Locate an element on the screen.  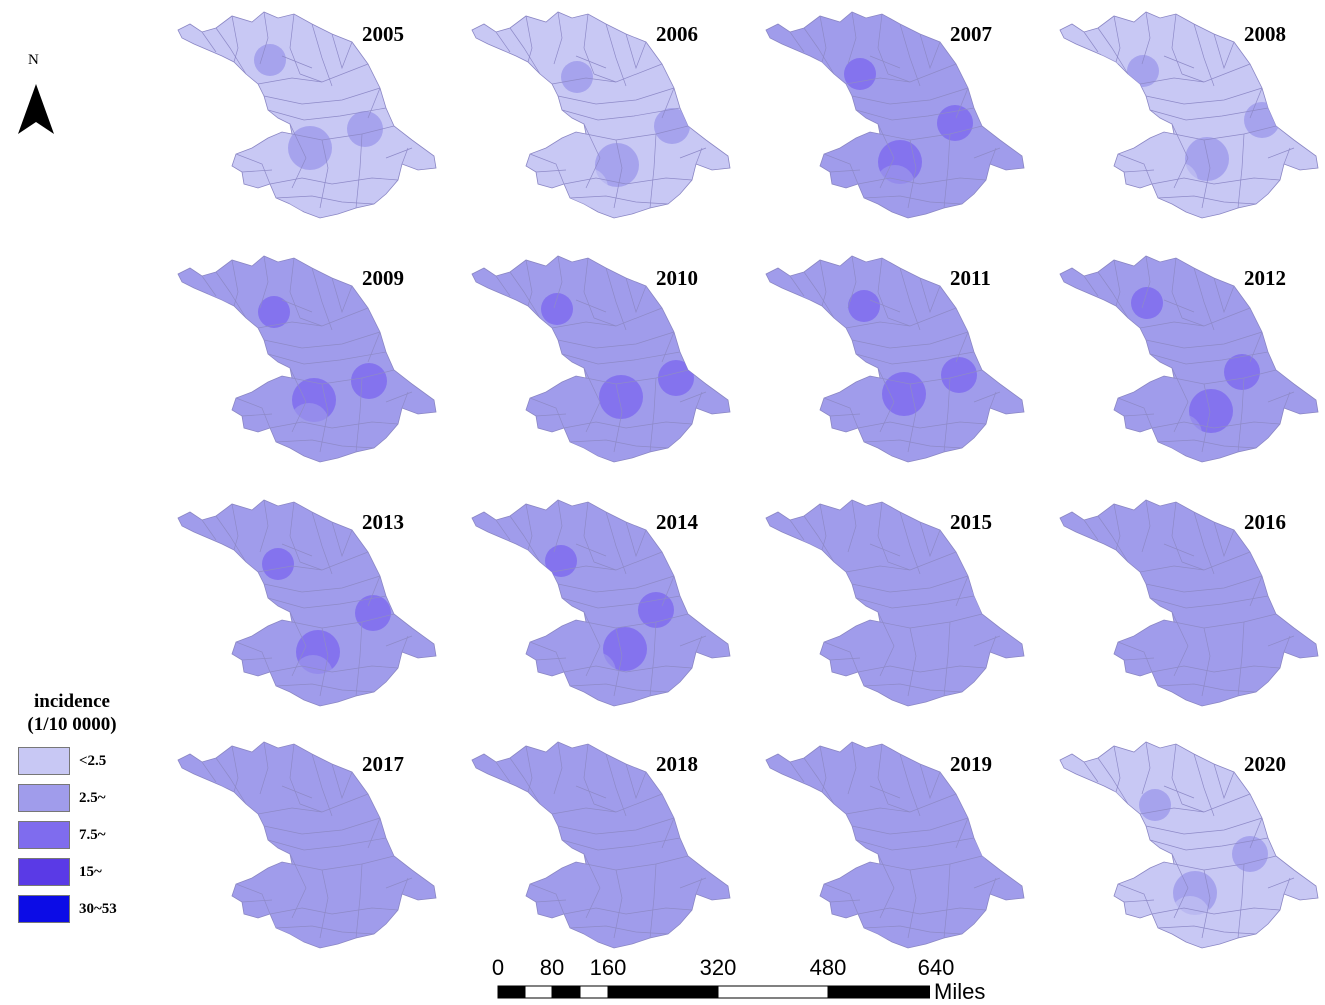
map-panel-2010 is located at coordinates (601, 359).